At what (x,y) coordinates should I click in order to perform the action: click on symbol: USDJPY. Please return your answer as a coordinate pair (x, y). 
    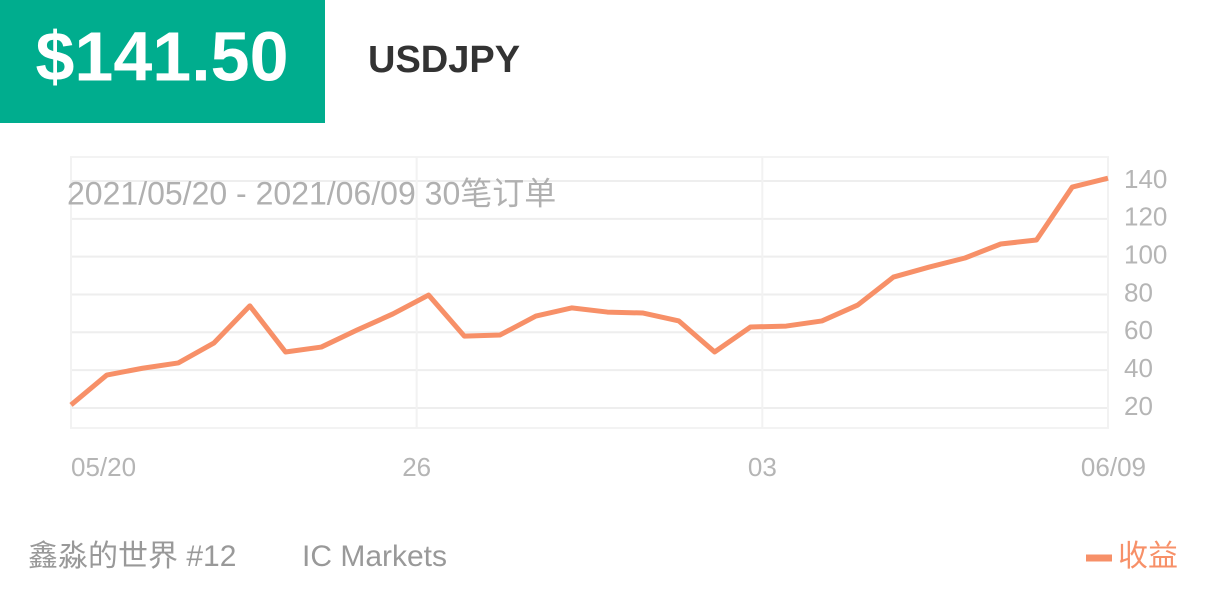
    Looking at the image, I should click on (444, 60).